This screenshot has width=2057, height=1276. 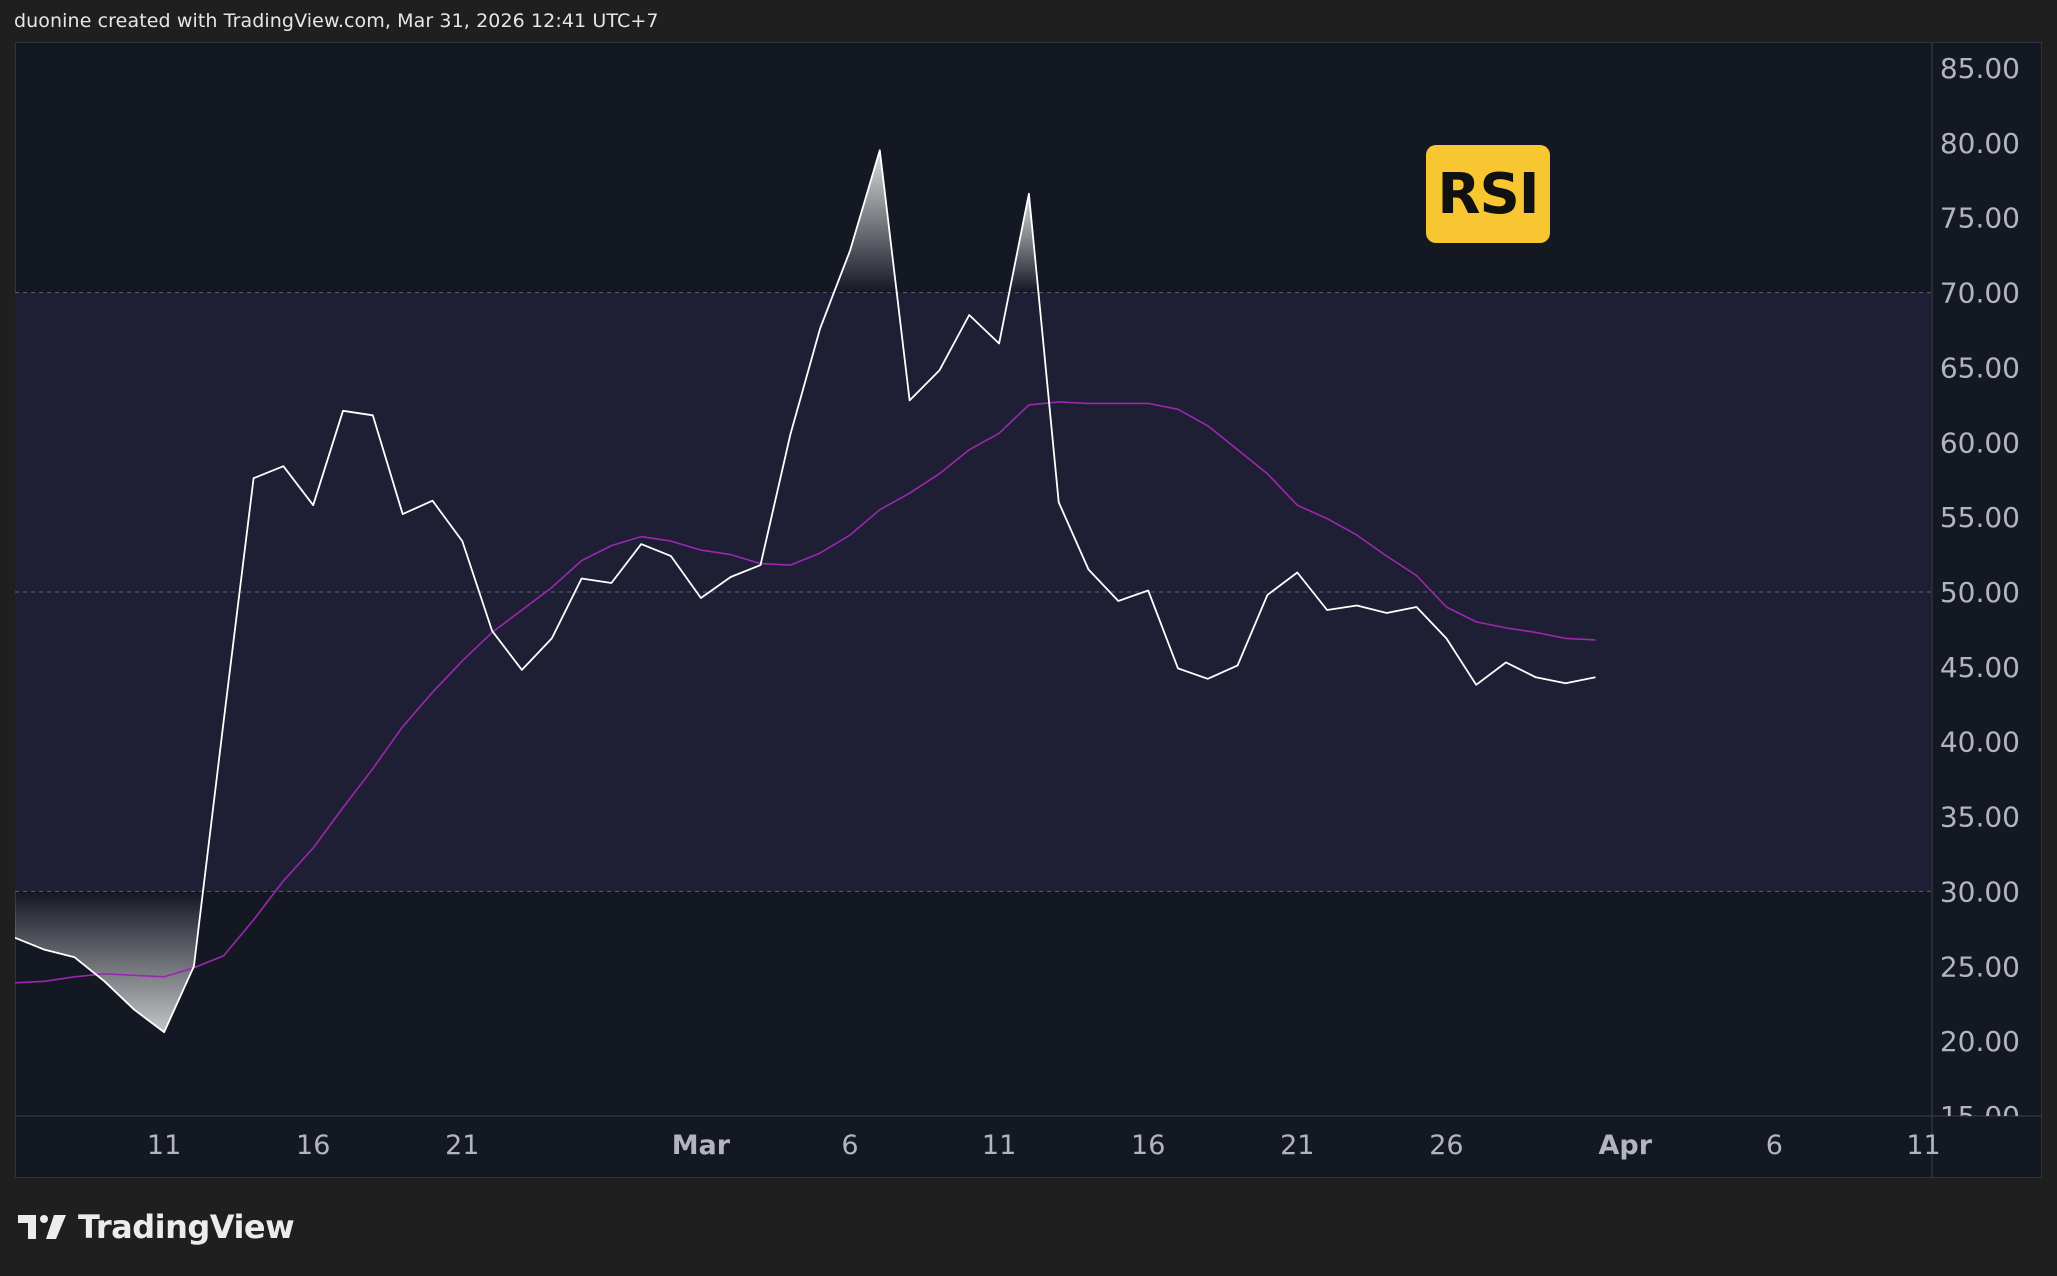 What do you see at coordinates (1626, 1145) in the screenshot?
I see `x-tick-label: Apr` at bounding box center [1626, 1145].